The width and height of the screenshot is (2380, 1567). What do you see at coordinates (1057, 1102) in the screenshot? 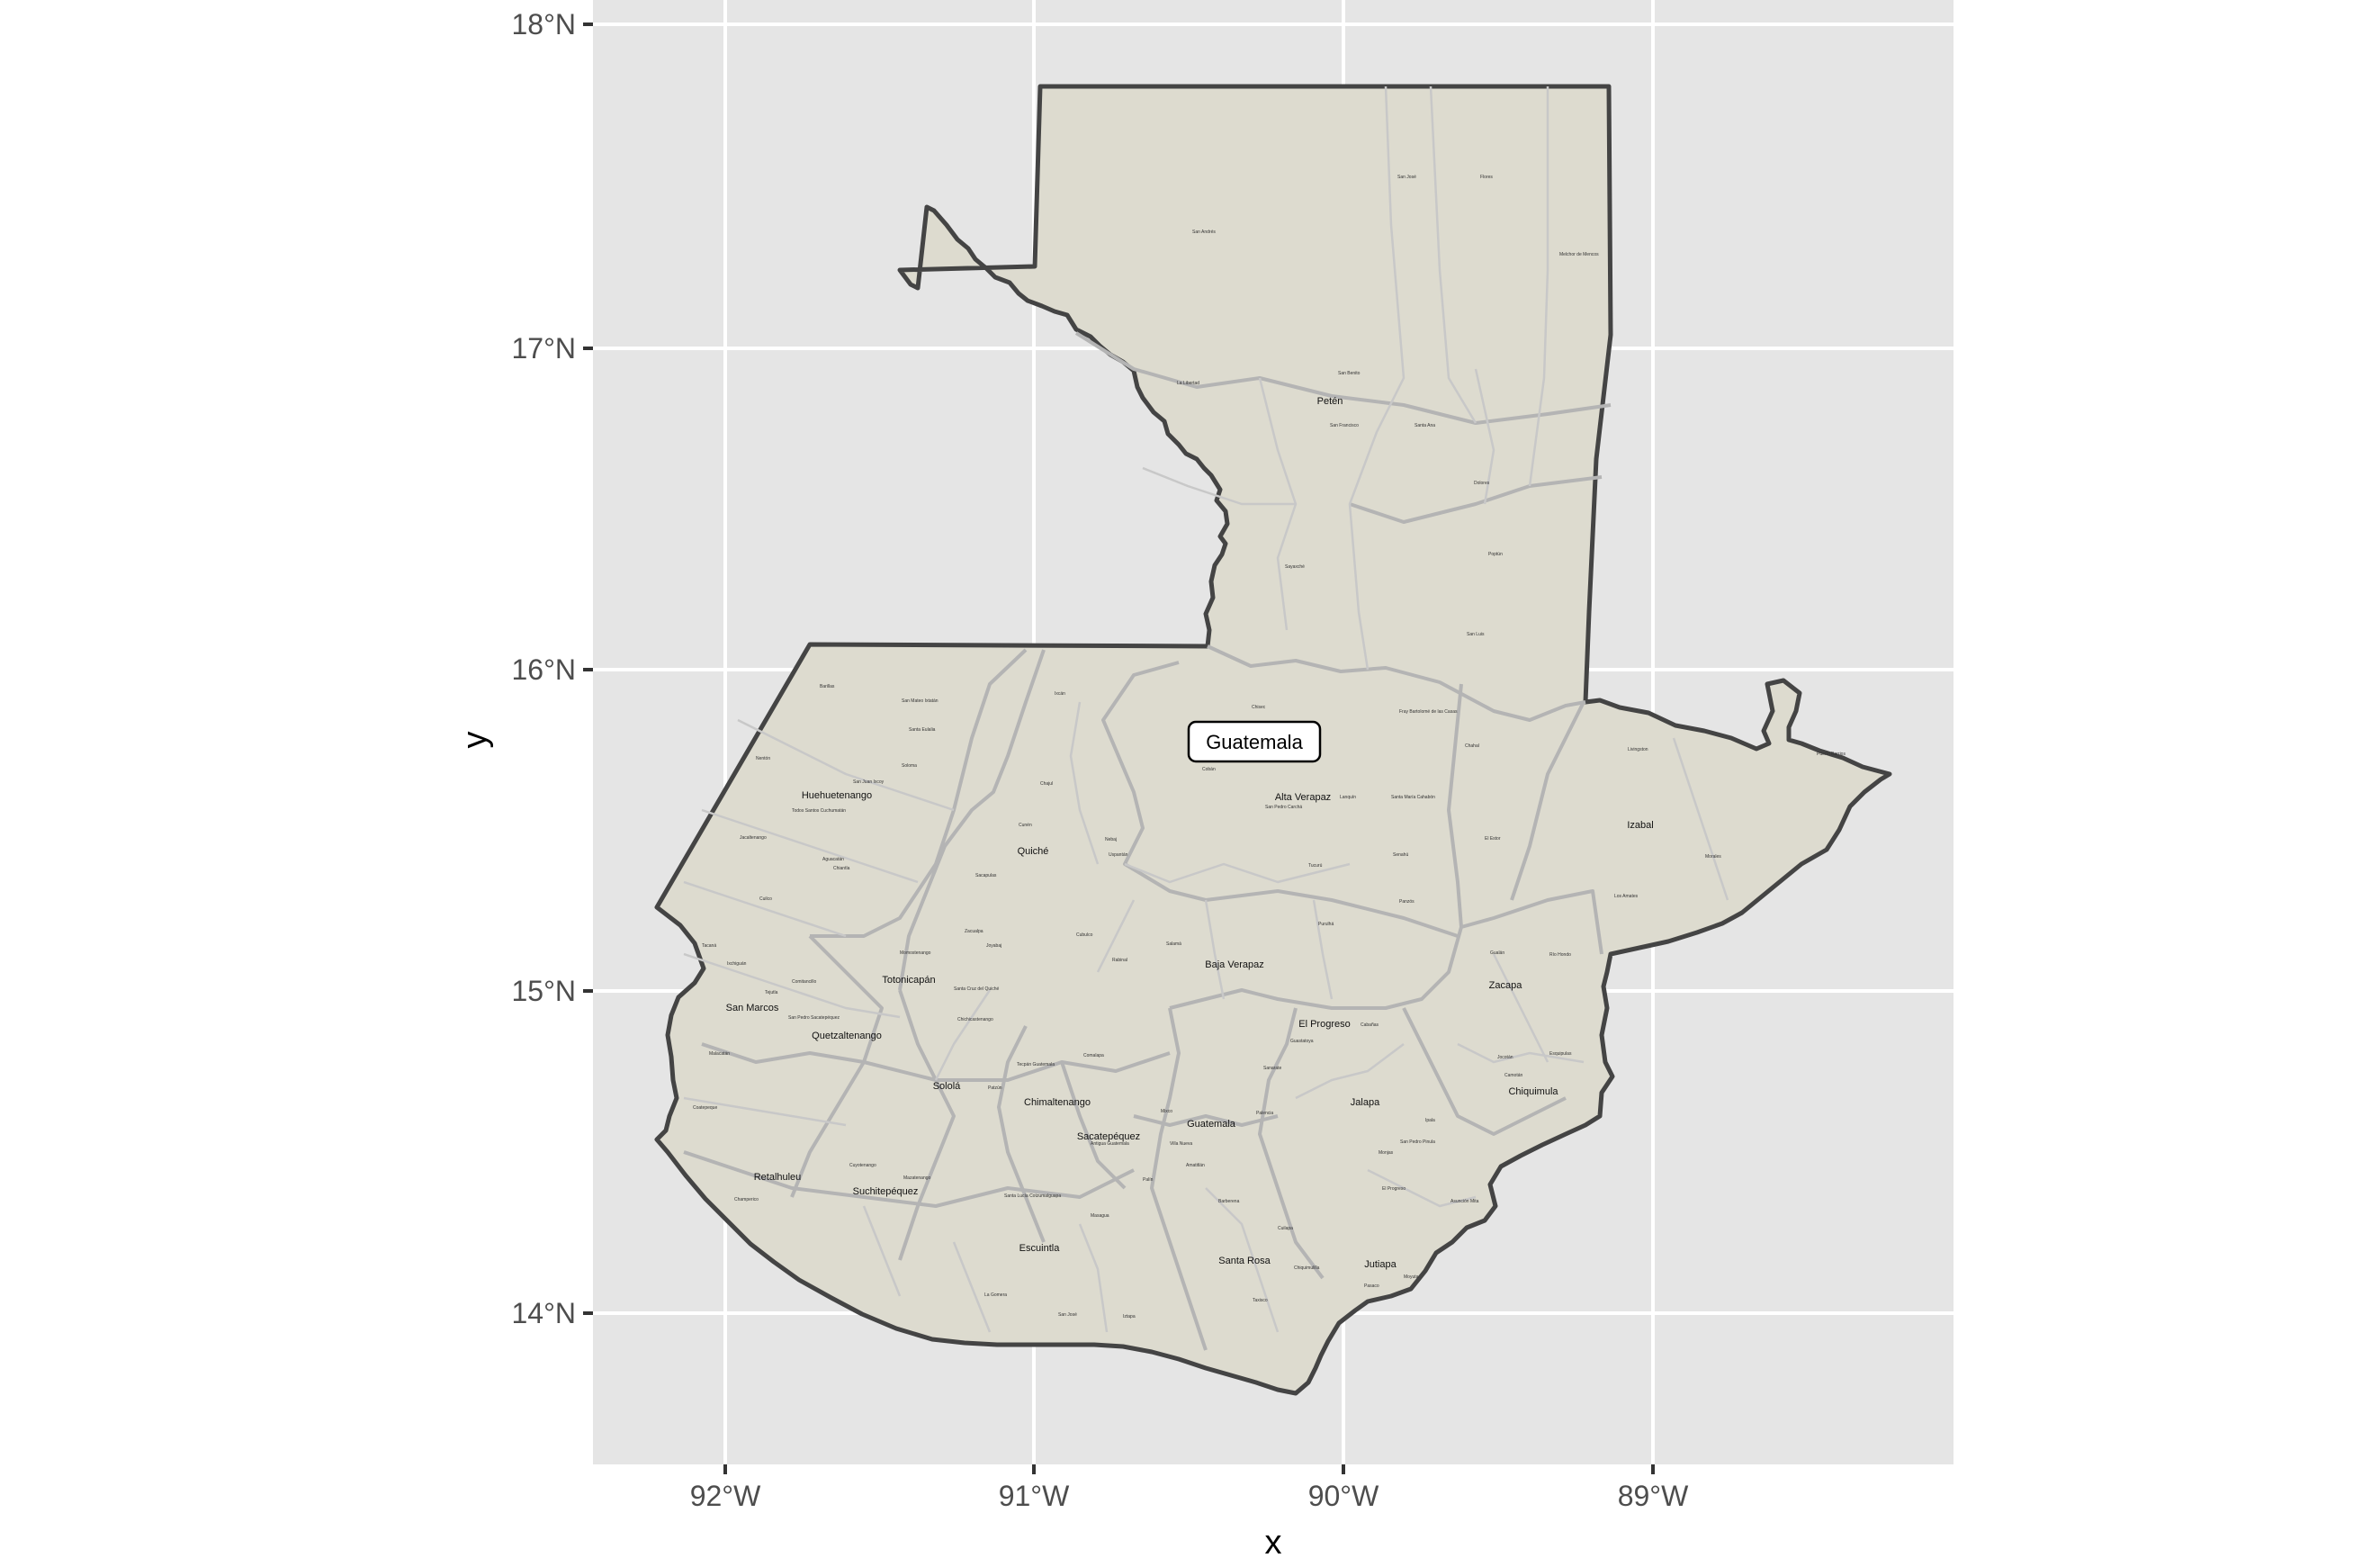
I see `department-label: Chimaltenango` at bounding box center [1057, 1102].